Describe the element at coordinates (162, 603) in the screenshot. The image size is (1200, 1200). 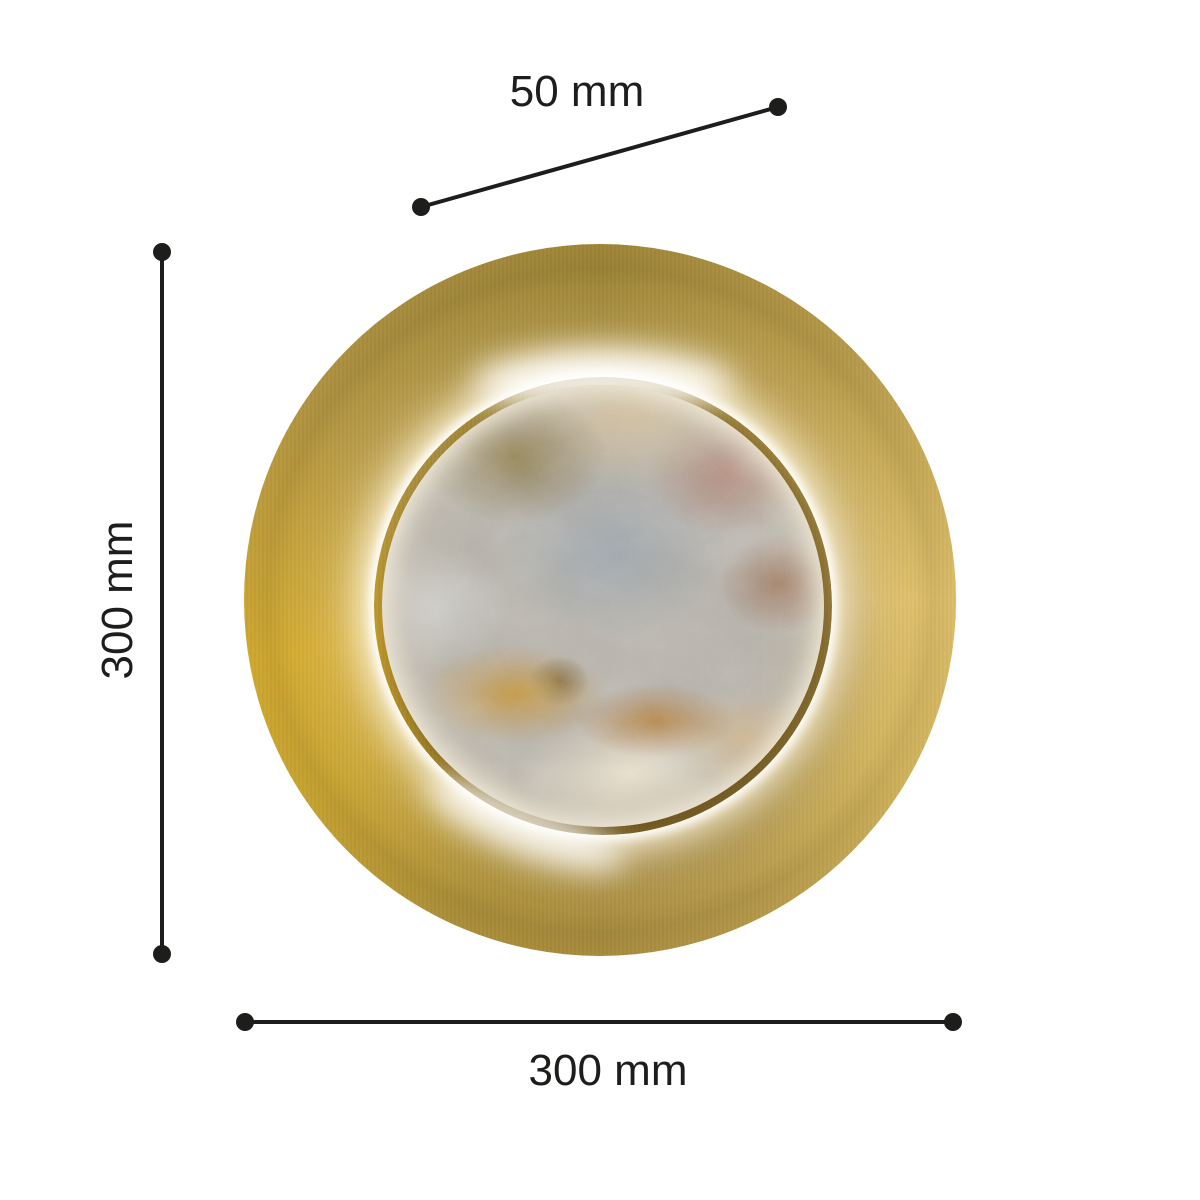
I see `dimension-line-height` at that location.